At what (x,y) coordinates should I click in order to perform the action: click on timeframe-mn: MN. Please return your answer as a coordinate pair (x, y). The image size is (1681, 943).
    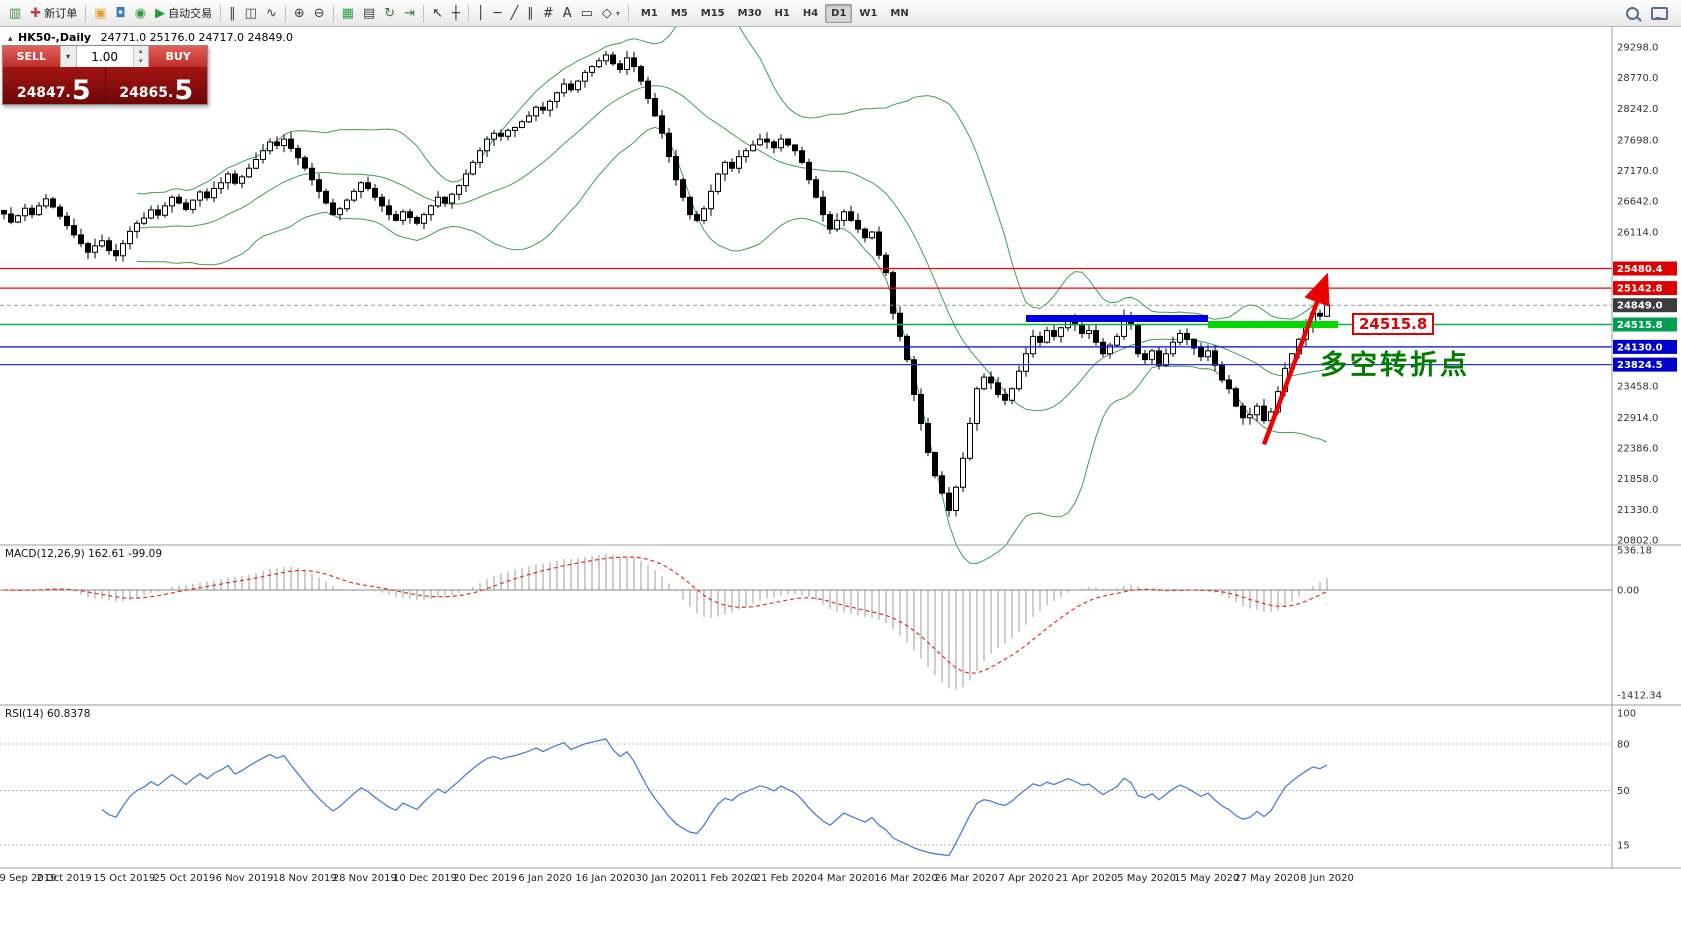
    Looking at the image, I should click on (899, 13).